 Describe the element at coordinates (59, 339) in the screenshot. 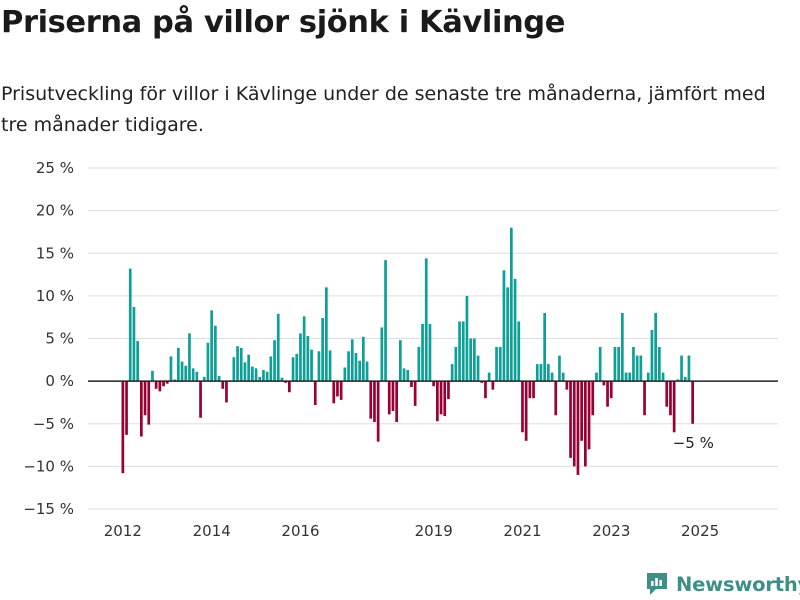

I see `y-tick-label: 5 %` at that location.